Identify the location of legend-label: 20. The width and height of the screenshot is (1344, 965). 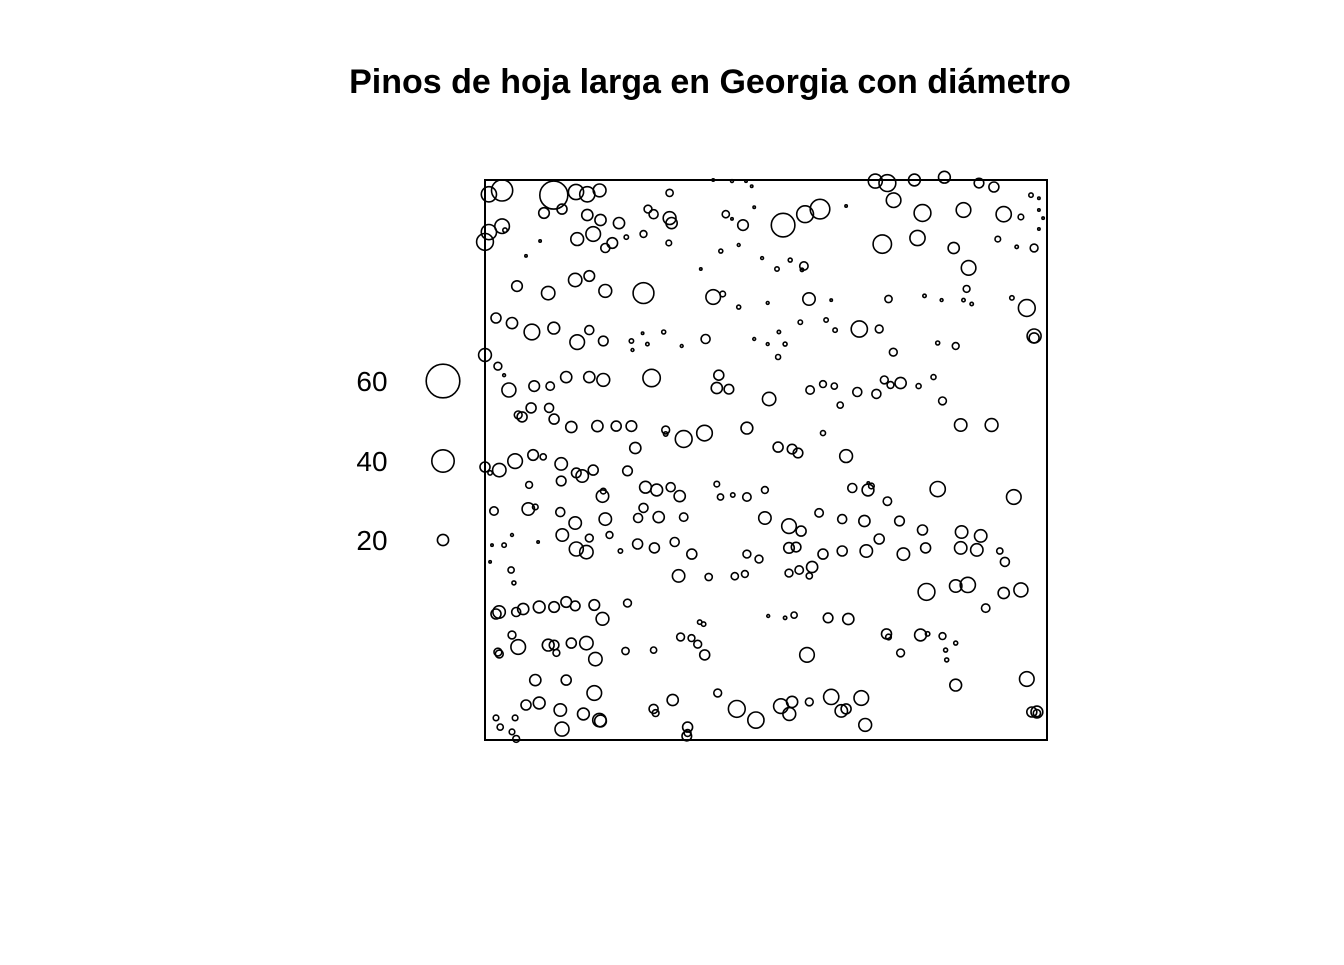
(371, 540).